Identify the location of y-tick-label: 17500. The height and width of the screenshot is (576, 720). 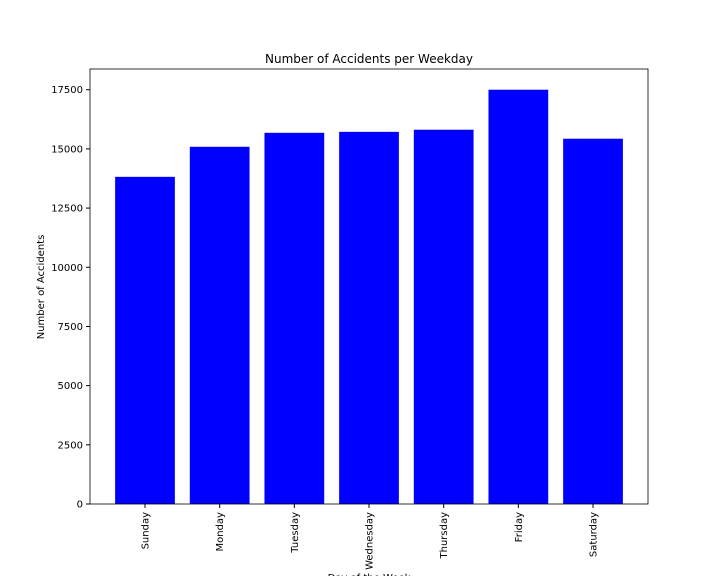
(67, 90).